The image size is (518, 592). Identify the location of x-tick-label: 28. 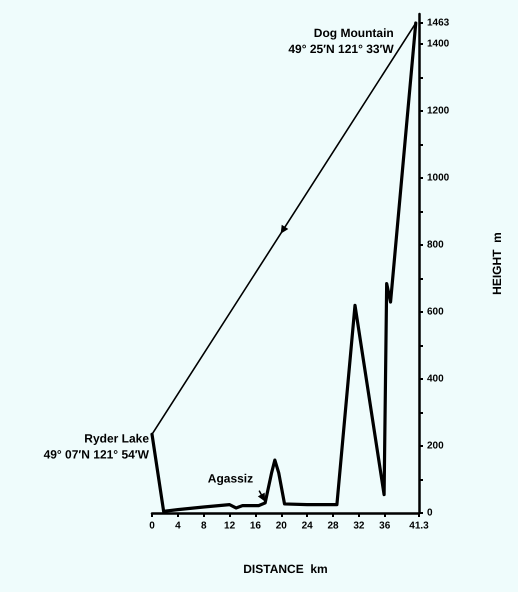
(333, 526).